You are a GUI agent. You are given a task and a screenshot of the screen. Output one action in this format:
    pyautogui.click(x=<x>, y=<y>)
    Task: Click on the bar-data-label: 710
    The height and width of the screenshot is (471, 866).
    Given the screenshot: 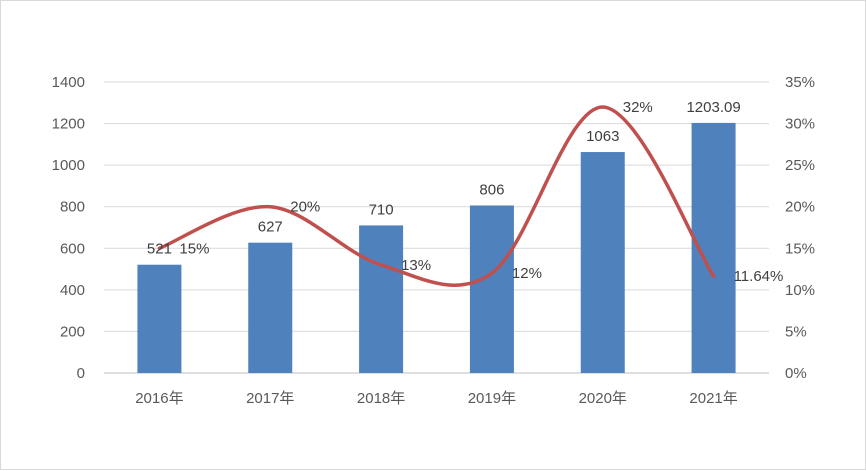 What is the action you would take?
    pyautogui.click(x=381, y=209)
    